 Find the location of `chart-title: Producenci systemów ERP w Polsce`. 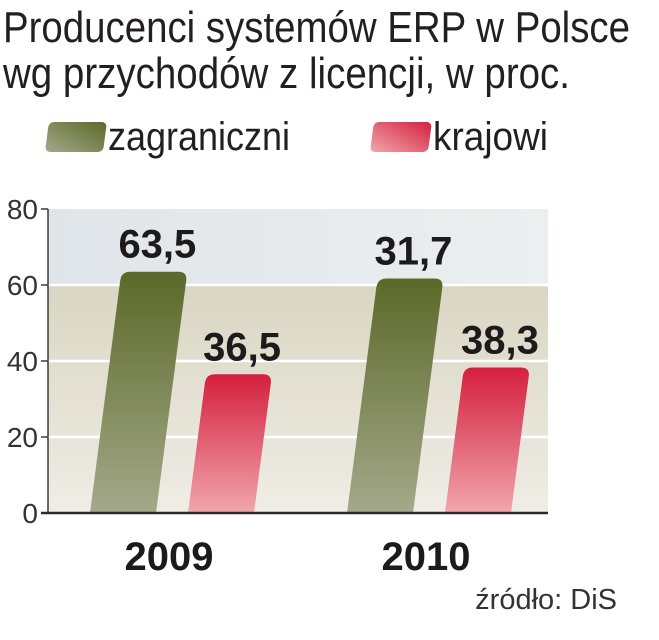

chart-title: Producenci systemów ERP w Polsce is located at coordinates (316, 27).